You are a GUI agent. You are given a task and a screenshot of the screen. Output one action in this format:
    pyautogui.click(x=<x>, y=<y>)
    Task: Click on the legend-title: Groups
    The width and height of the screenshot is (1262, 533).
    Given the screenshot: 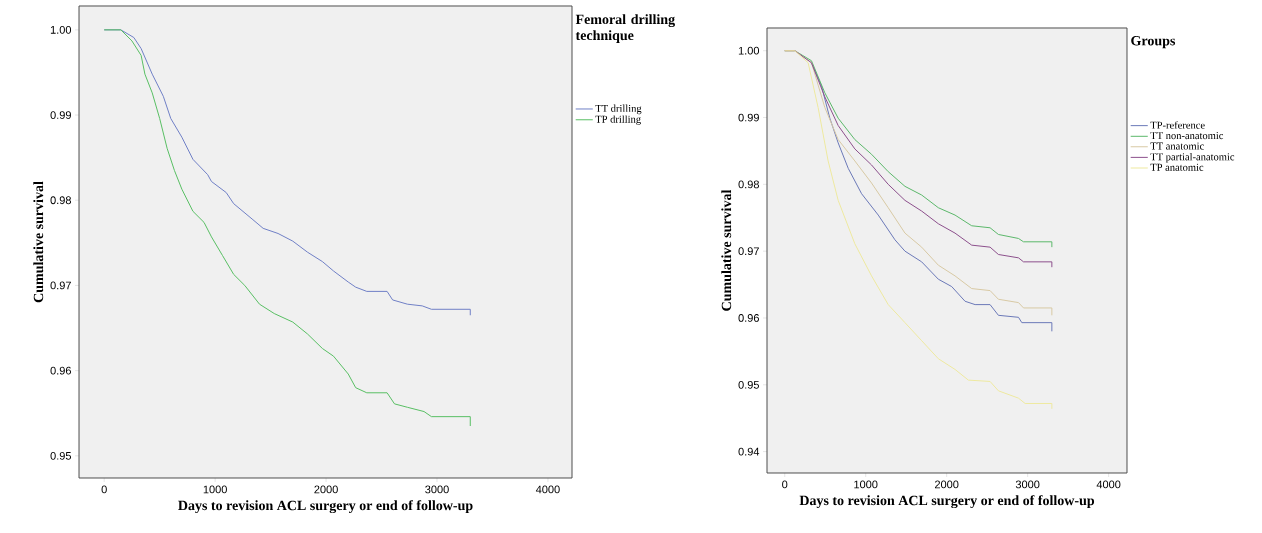 What is the action you would take?
    pyautogui.click(x=1153, y=42)
    